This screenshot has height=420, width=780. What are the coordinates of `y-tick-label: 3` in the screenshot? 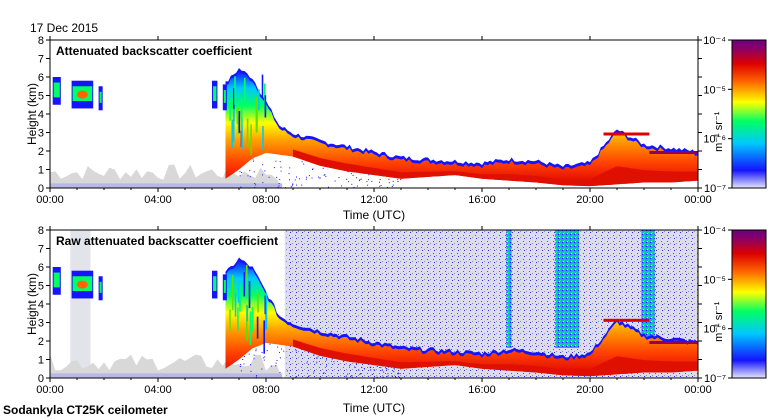 It's located at (41, 134).